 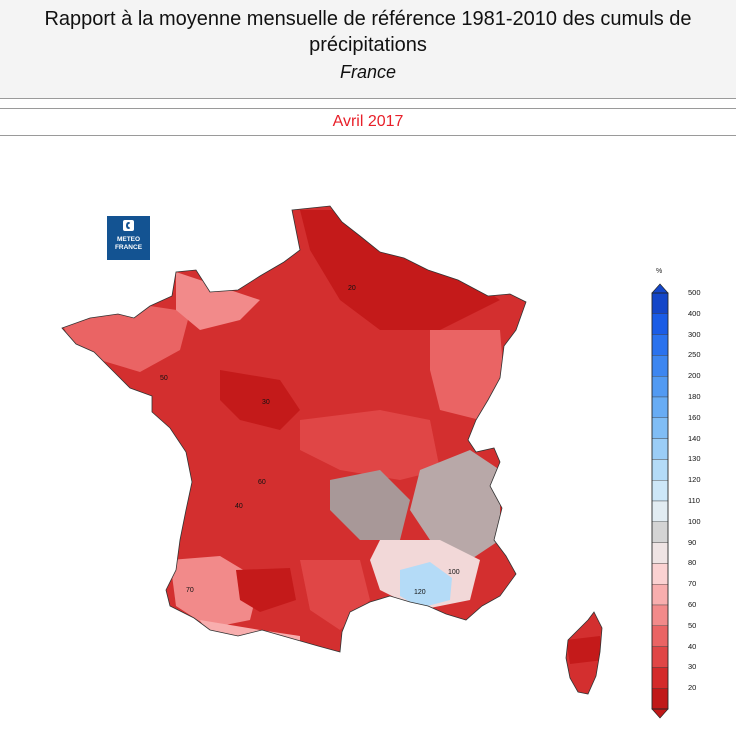 I want to click on contour-label: 100, so click(x=454, y=572).